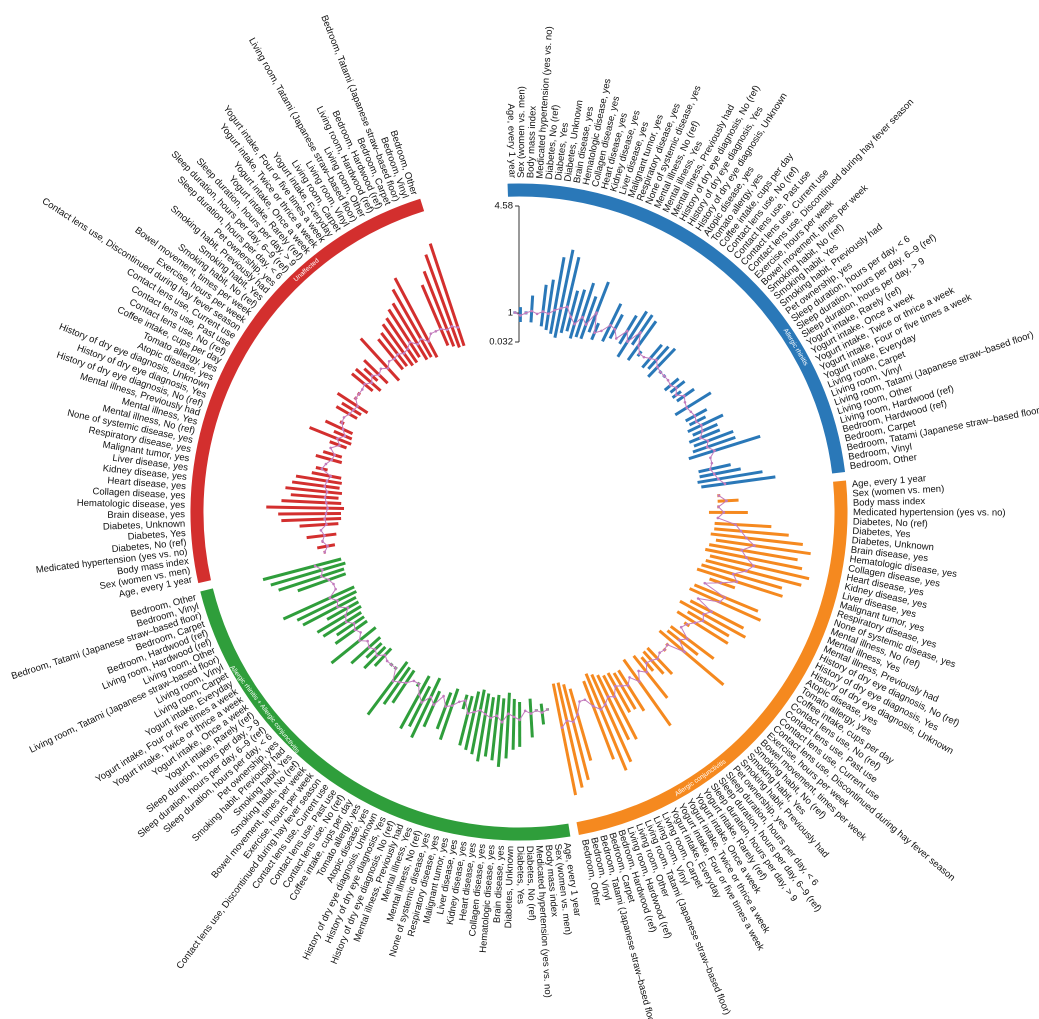 This screenshot has width=1039, height=1019. What do you see at coordinates (144, 526) in the screenshot?
I see `category-label: Diabetes, Unknown` at bounding box center [144, 526].